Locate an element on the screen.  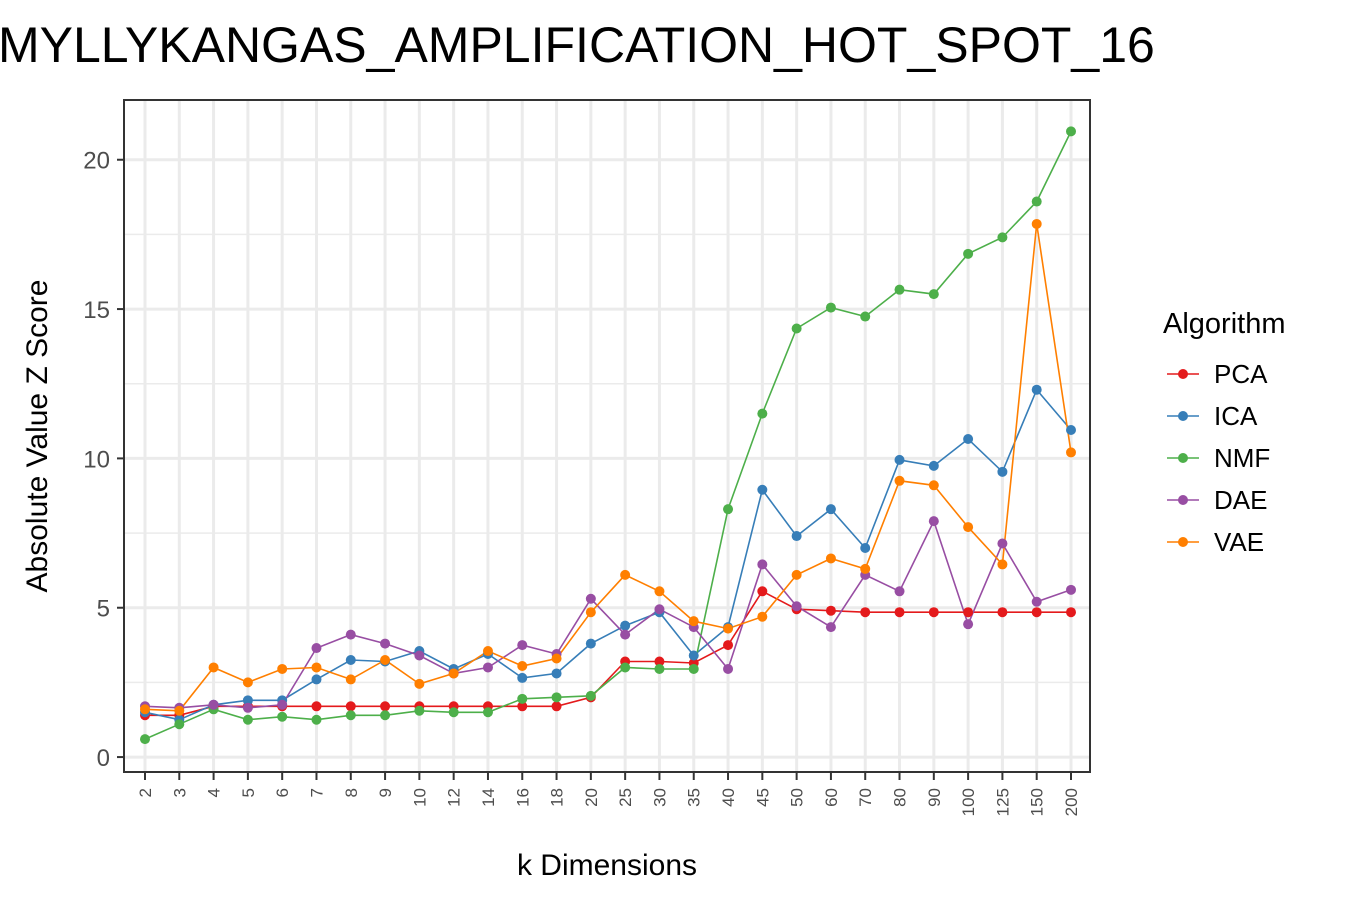
y-tick-label: 15 is located at coordinates (96, 310).